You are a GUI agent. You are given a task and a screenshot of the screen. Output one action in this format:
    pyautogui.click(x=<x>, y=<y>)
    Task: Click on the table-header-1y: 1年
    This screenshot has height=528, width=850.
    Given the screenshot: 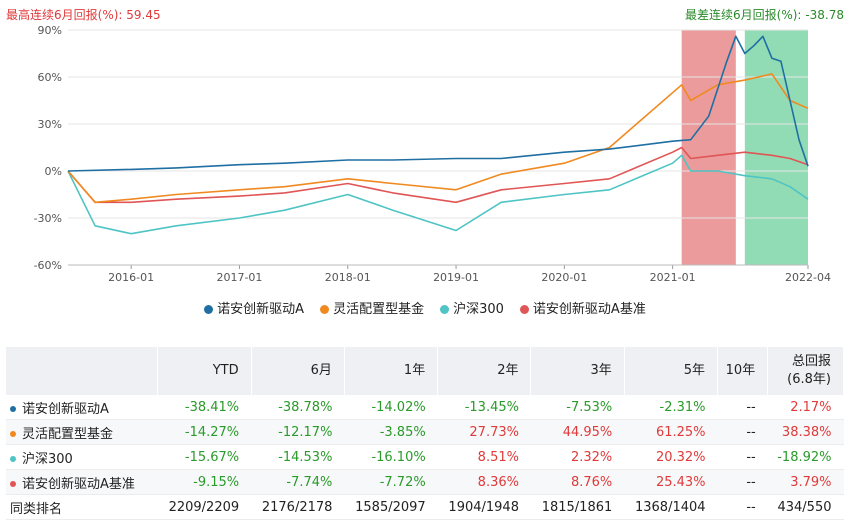 What is the action you would take?
    pyautogui.click(x=391, y=371)
    